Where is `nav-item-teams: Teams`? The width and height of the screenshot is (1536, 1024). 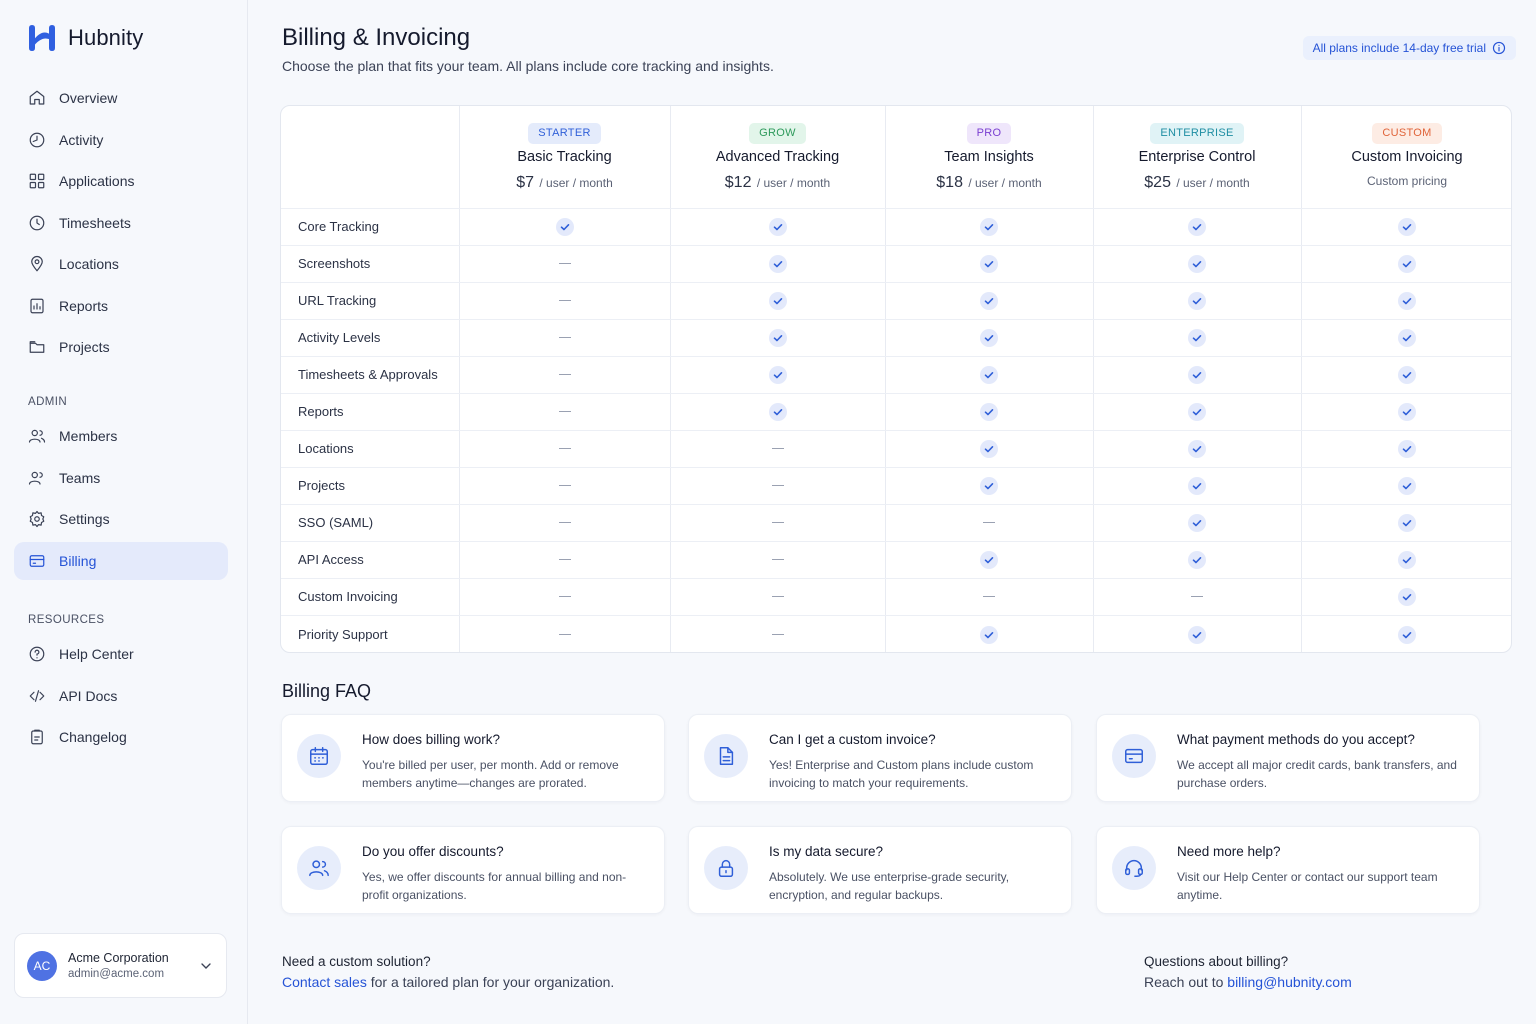 nav-item-teams: Teams is located at coordinates (121, 478).